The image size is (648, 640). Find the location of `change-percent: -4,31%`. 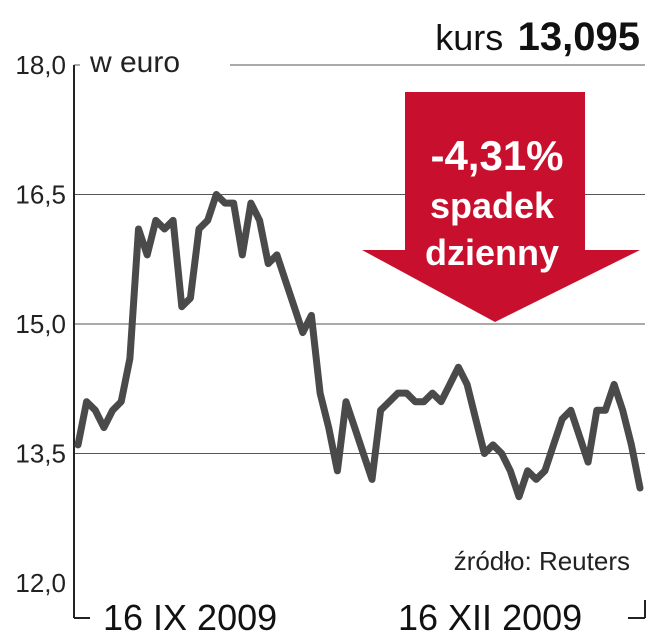

change-percent: -4,31% is located at coordinates (496, 155).